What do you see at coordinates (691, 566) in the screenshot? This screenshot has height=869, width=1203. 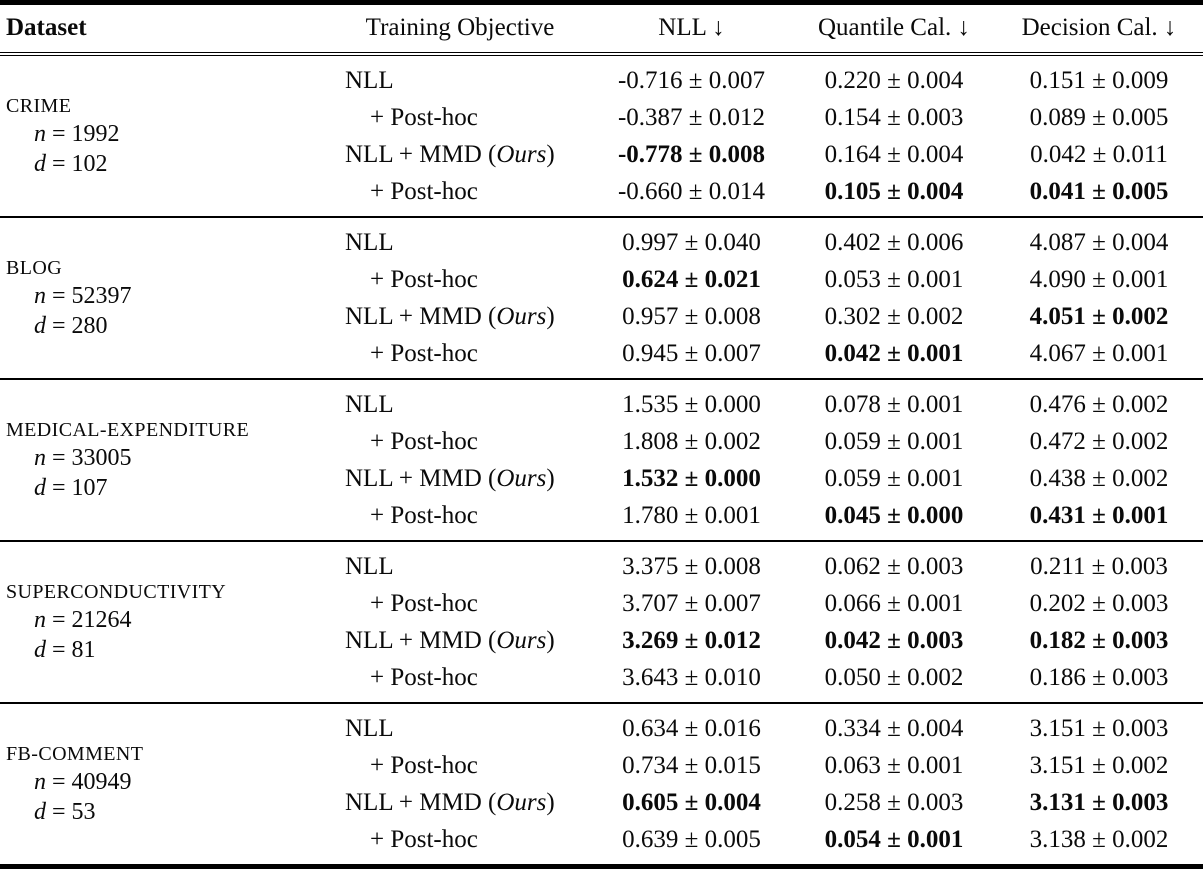 I see `nll-value: 3.375 ± 0.008` at bounding box center [691, 566].